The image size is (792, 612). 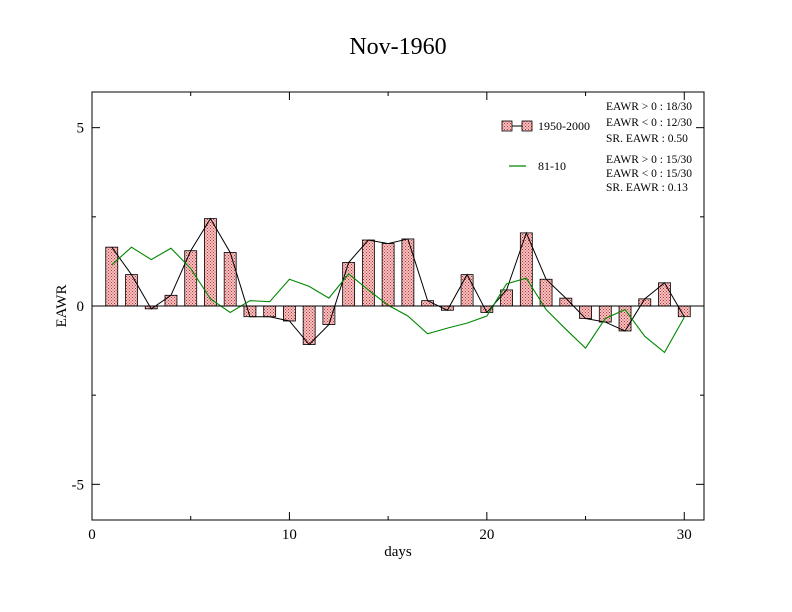 I want to click on x-tick-label-0: 0, so click(x=92, y=535).